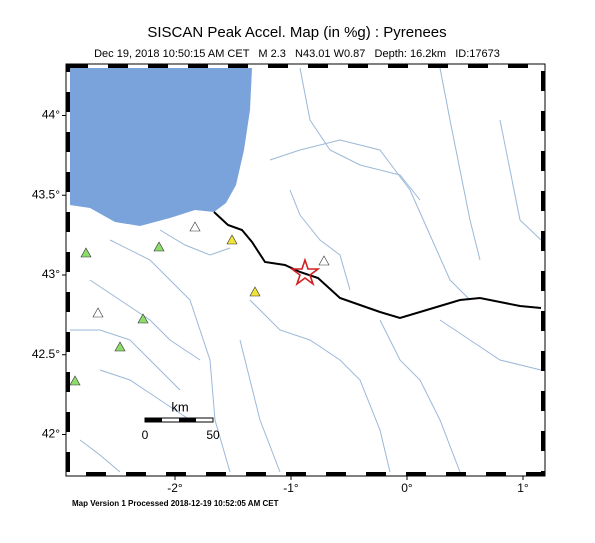  What do you see at coordinates (377, 265) in the screenshot?
I see `border` at bounding box center [377, 265].